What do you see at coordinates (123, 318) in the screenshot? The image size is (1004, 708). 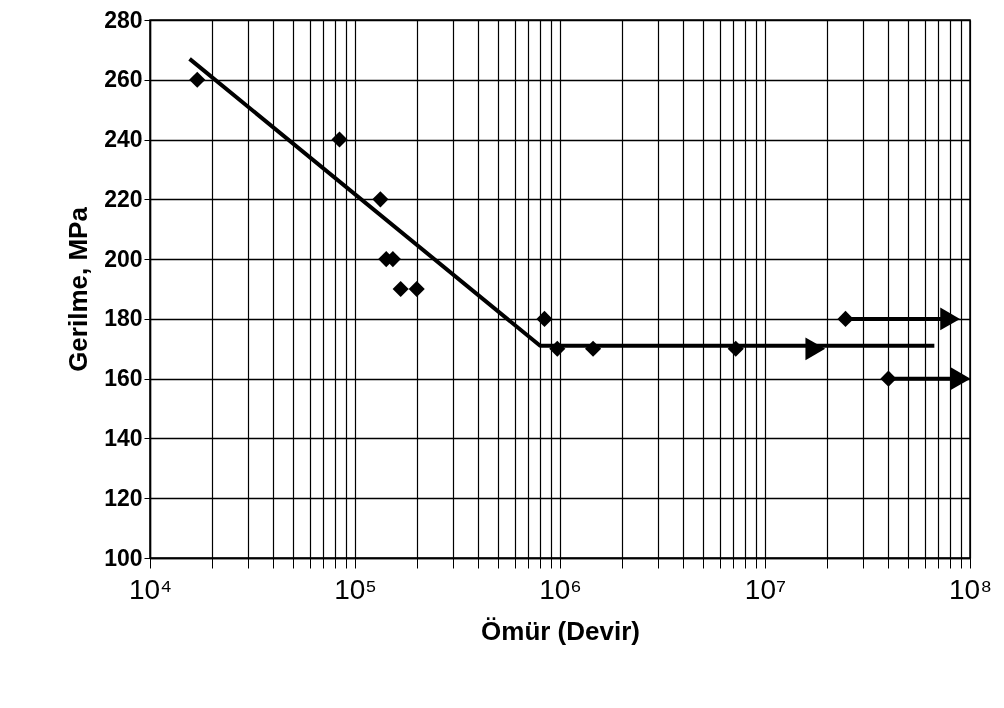 I see `y-tick-label: 180` at bounding box center [123, 318].